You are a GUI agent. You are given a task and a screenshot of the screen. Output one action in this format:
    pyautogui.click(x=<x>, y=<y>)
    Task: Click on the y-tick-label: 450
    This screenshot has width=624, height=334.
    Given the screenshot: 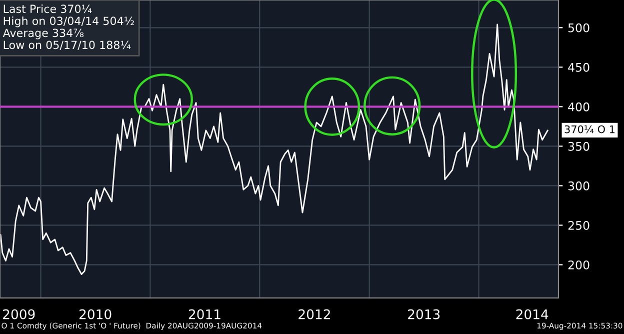 What is the action you would take?
    pyautogui.click(x=579, y=67)
    